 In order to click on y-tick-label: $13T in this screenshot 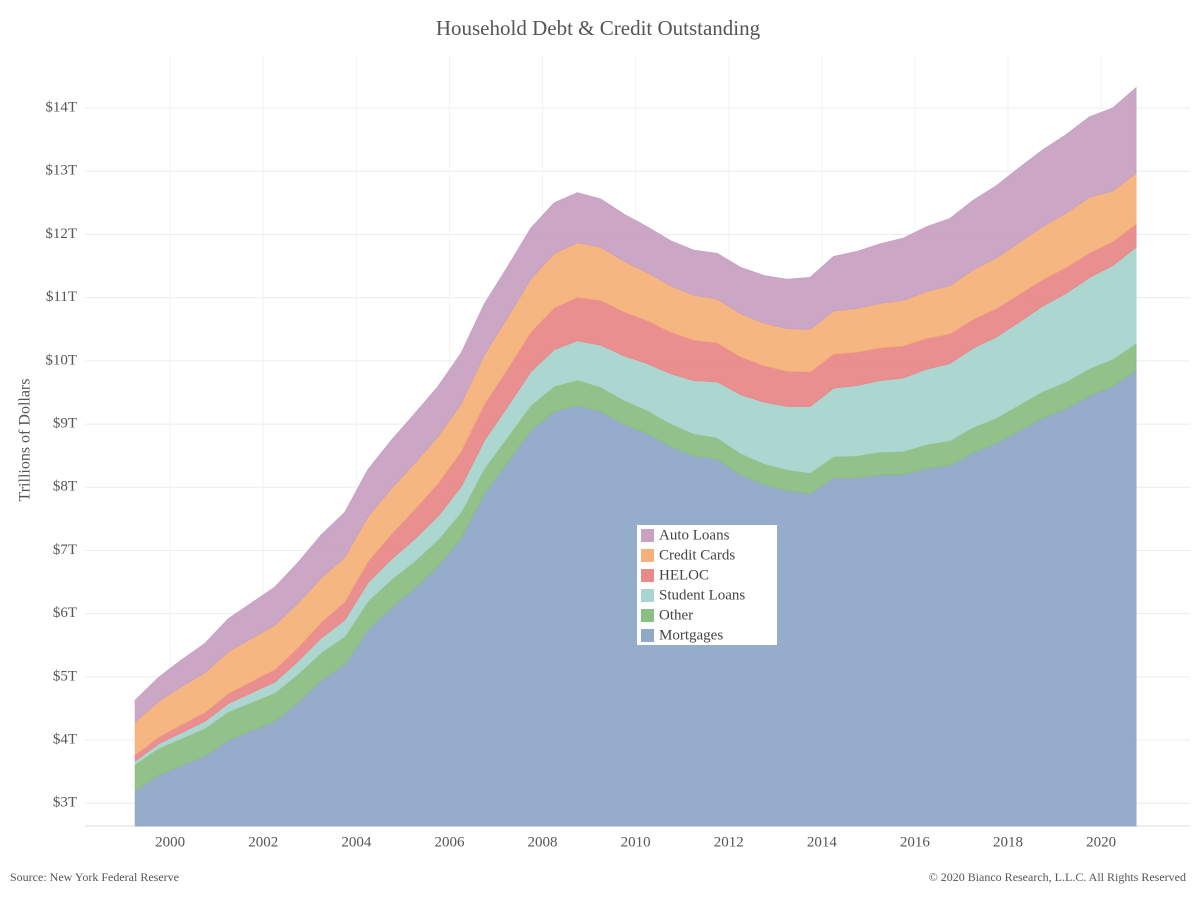, I will do `click(61, 171)`.